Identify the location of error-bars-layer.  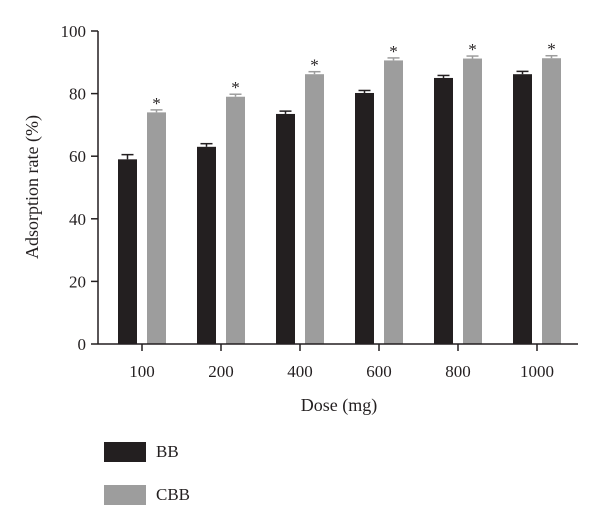
(339, 107).